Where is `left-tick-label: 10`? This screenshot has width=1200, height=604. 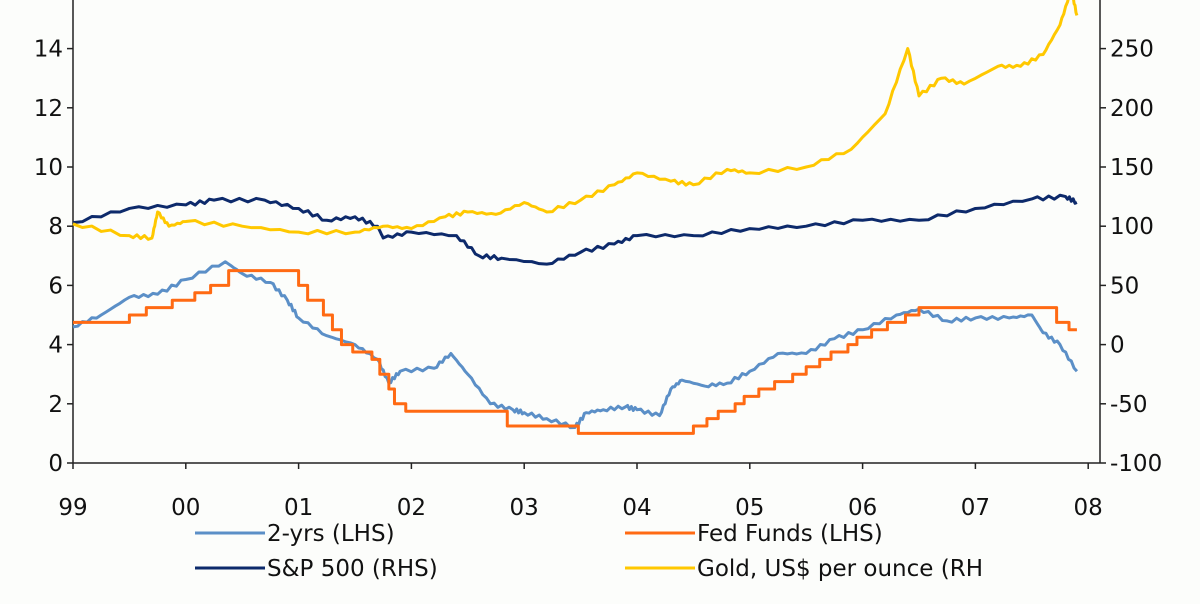
left-tick-label: 10 is located at coordinates (48, 168).